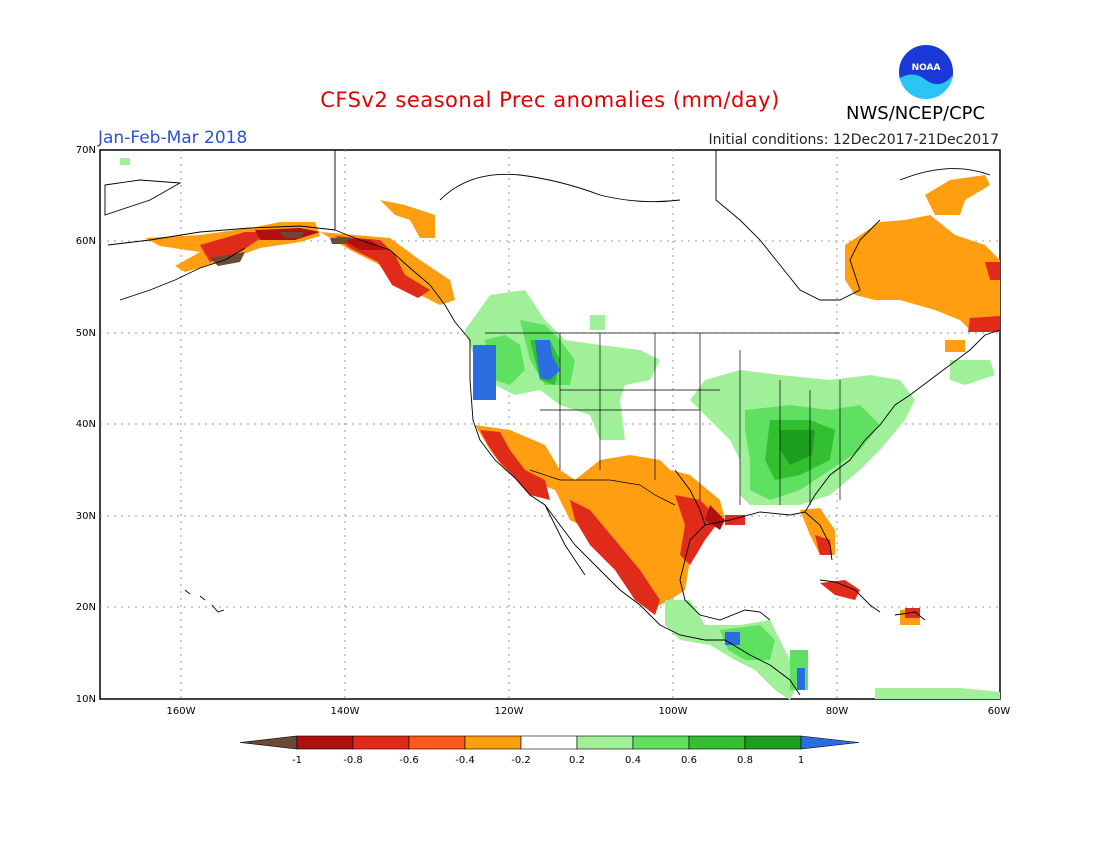  I want to click on chart-title: CFSv2 seasonal Prec anomalies (mm/day), so click(550, 100).